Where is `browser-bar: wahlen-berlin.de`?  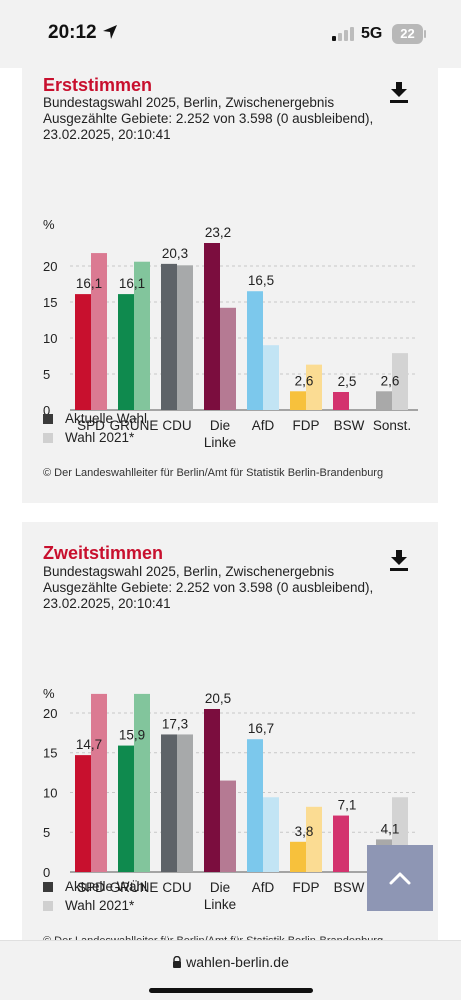 browser-bar: wahlen-berlin.de is located at coordinates (230, 970).